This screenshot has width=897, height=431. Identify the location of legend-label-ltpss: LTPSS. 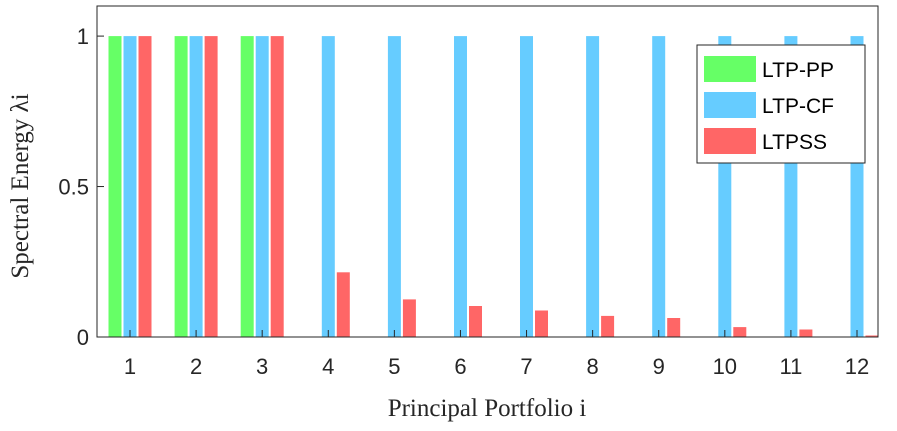
(794, 142).